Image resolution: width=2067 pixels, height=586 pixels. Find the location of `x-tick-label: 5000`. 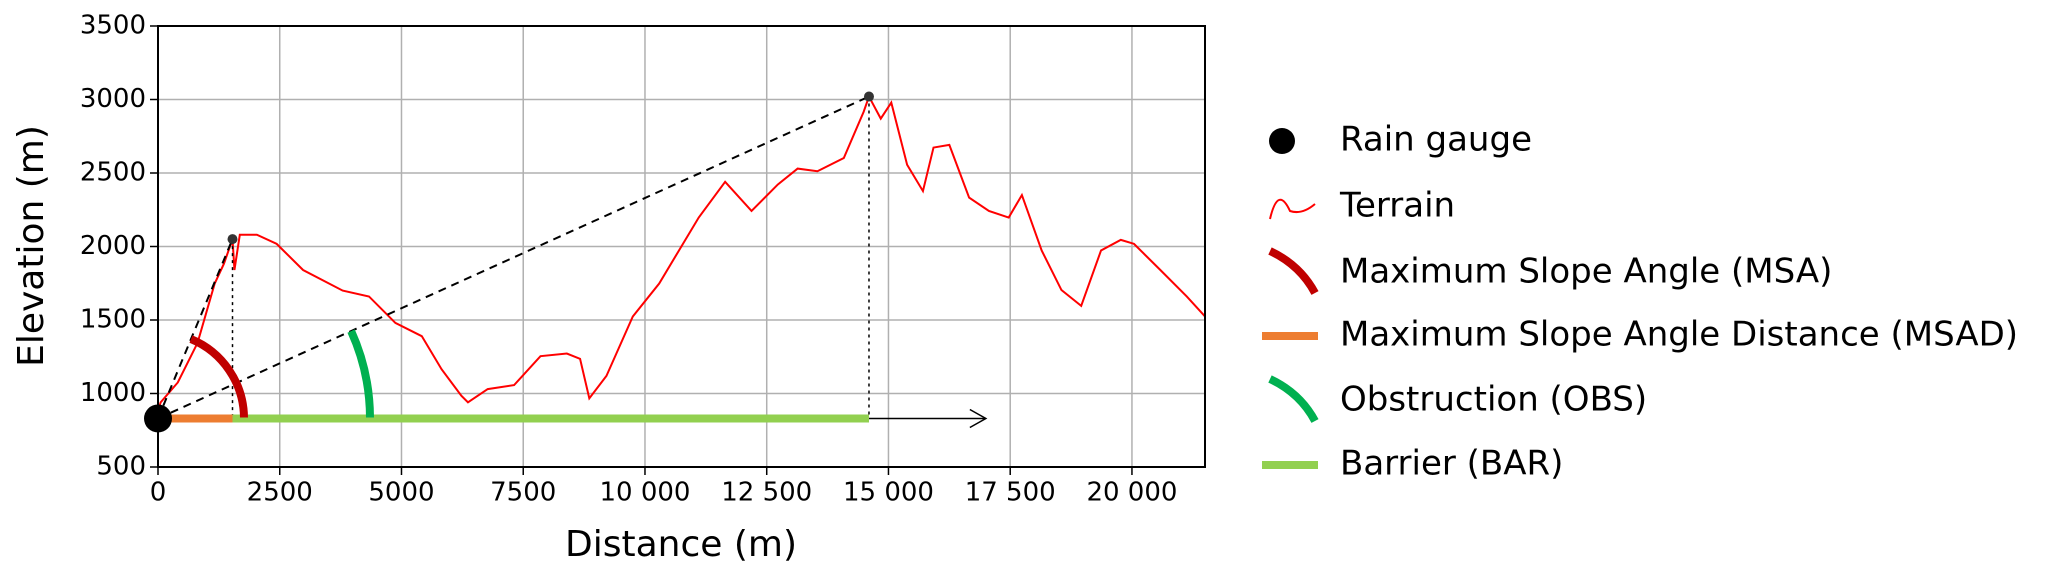

x-tick-label: 5000 is located at coordinates (401, 493).